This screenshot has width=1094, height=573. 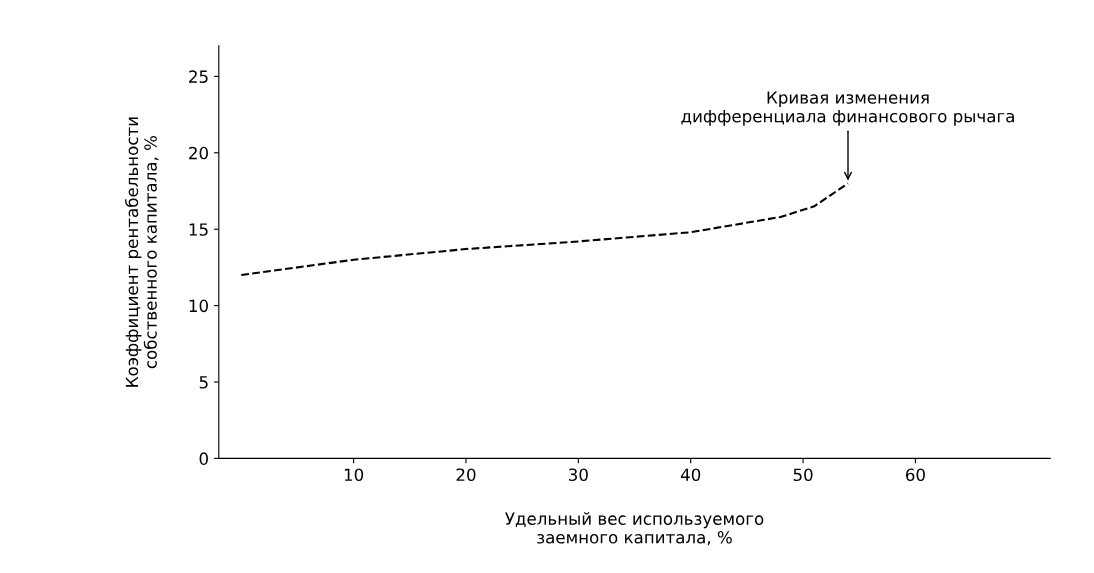 I want to click on y-tick-label: 15, so click(x=198, y=229).